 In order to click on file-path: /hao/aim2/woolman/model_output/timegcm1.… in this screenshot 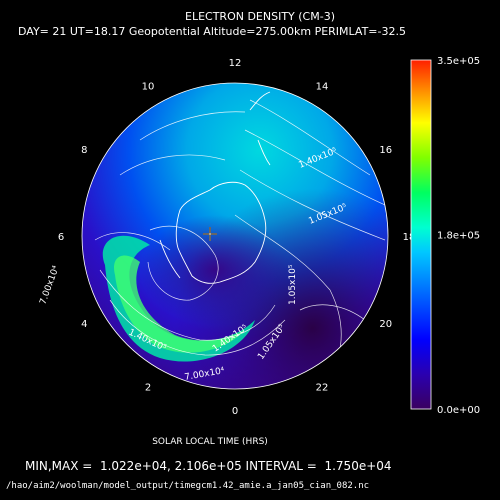, I will do `click(187, 486)`.